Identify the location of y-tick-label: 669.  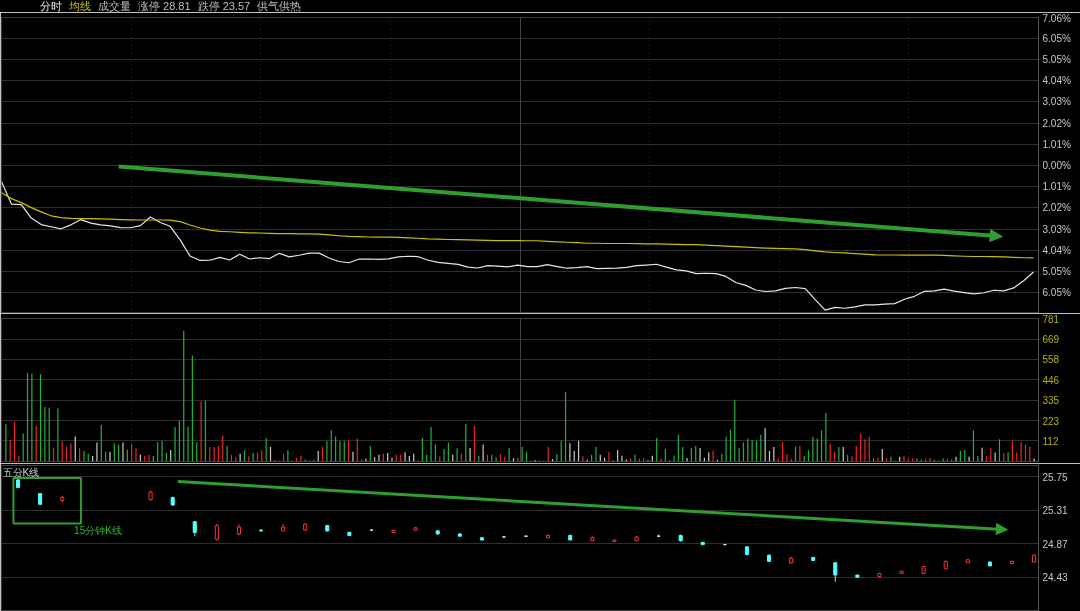
(1051, 340).